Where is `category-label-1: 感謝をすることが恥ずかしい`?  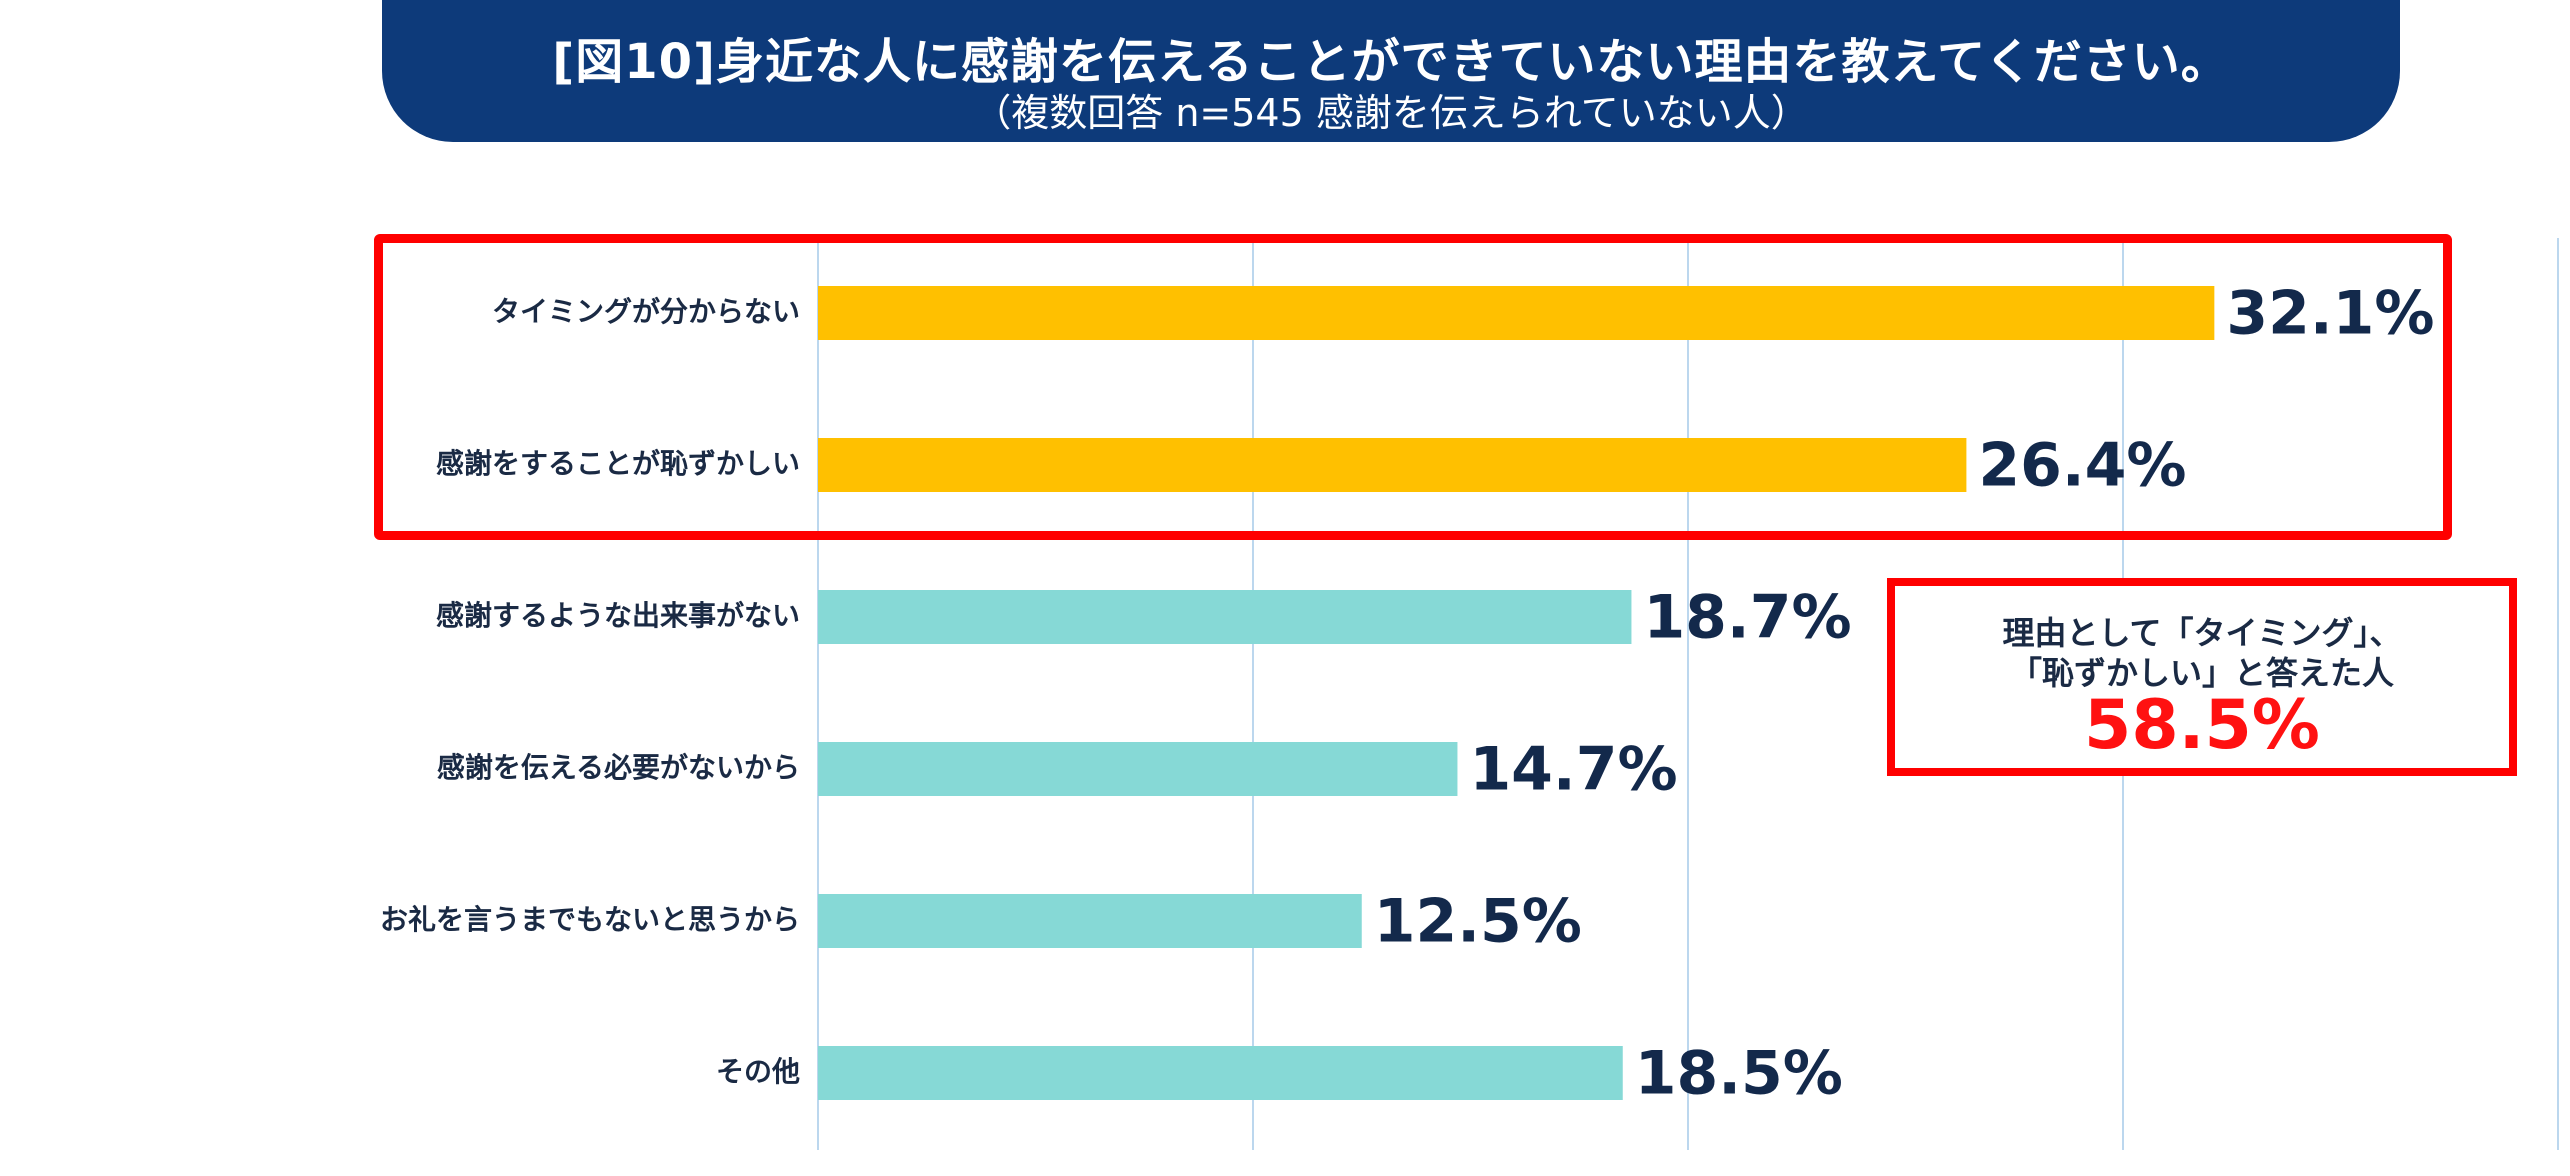 category-label-1: 感謝をすることが恥ずかしい is located at coordinates (618, 463).